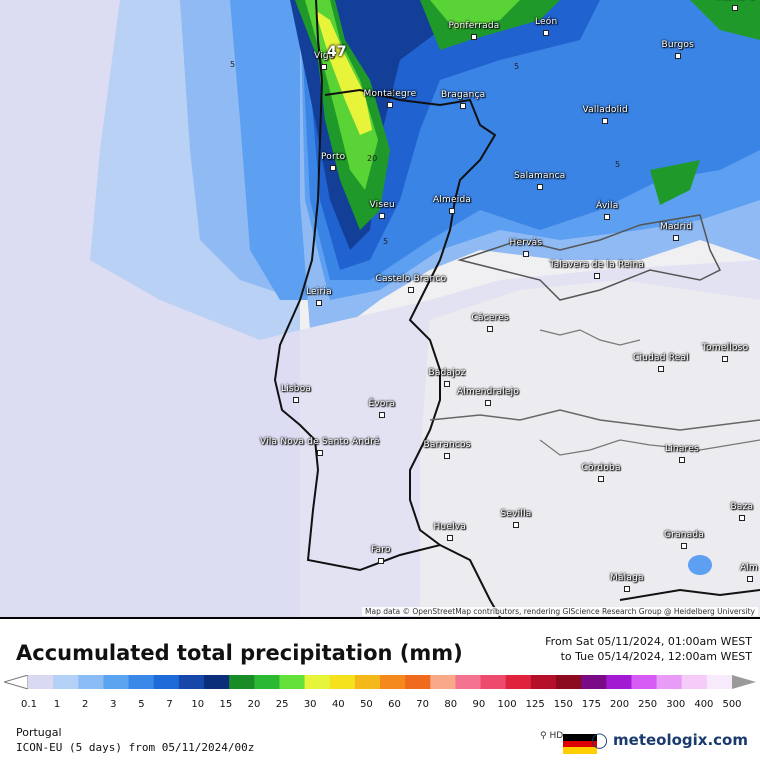 This screenshot has height=762, width=760. Describe the element at coordinates (39, 732) in the screenshot. I see `region-label: Portugal` at that location.